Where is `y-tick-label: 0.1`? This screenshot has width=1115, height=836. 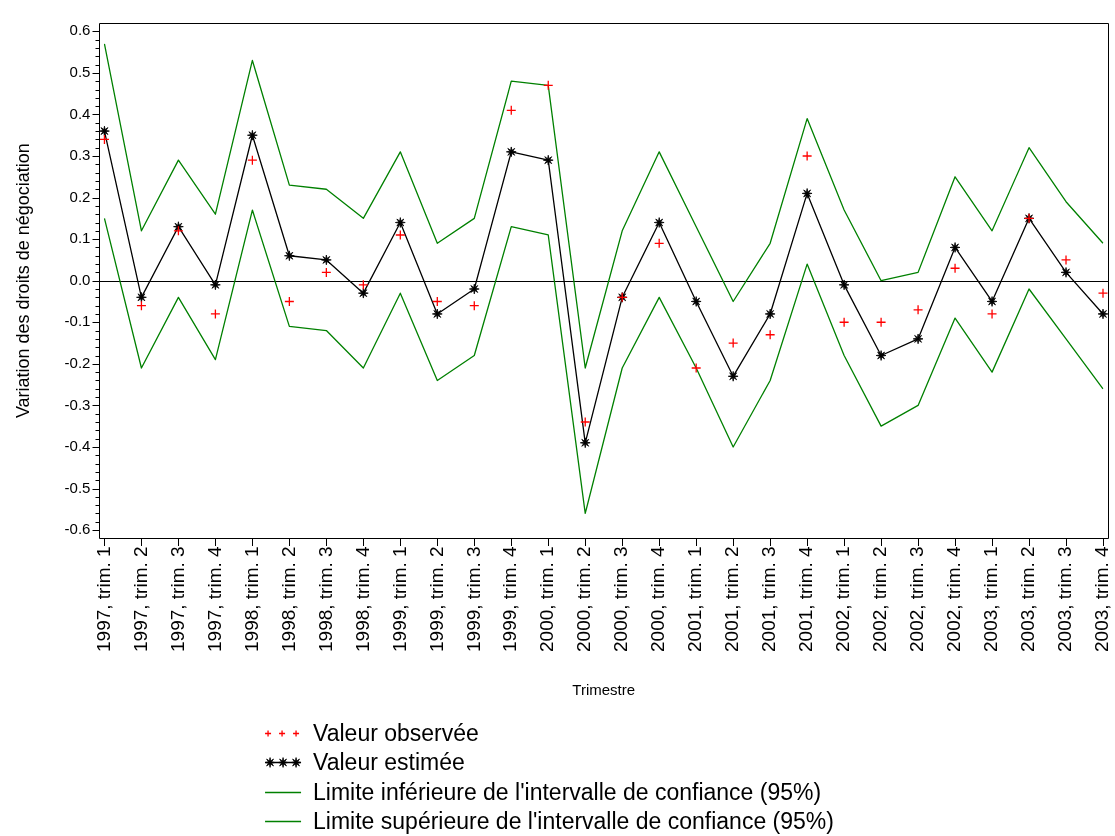 y-tick-label: 0.1 is located at coordinates (80, 238).